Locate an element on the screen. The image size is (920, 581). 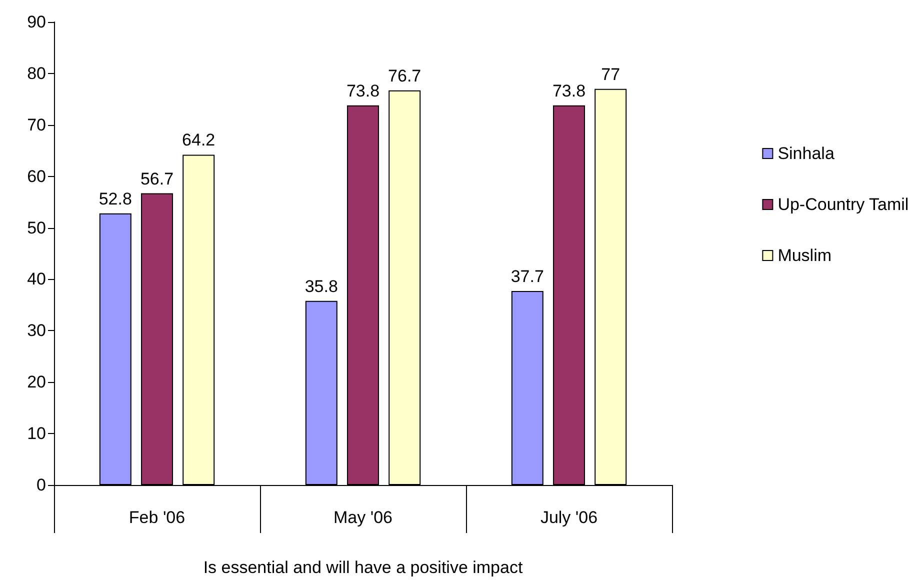
data-label: 37.7 is located at coordinates (527, 276).